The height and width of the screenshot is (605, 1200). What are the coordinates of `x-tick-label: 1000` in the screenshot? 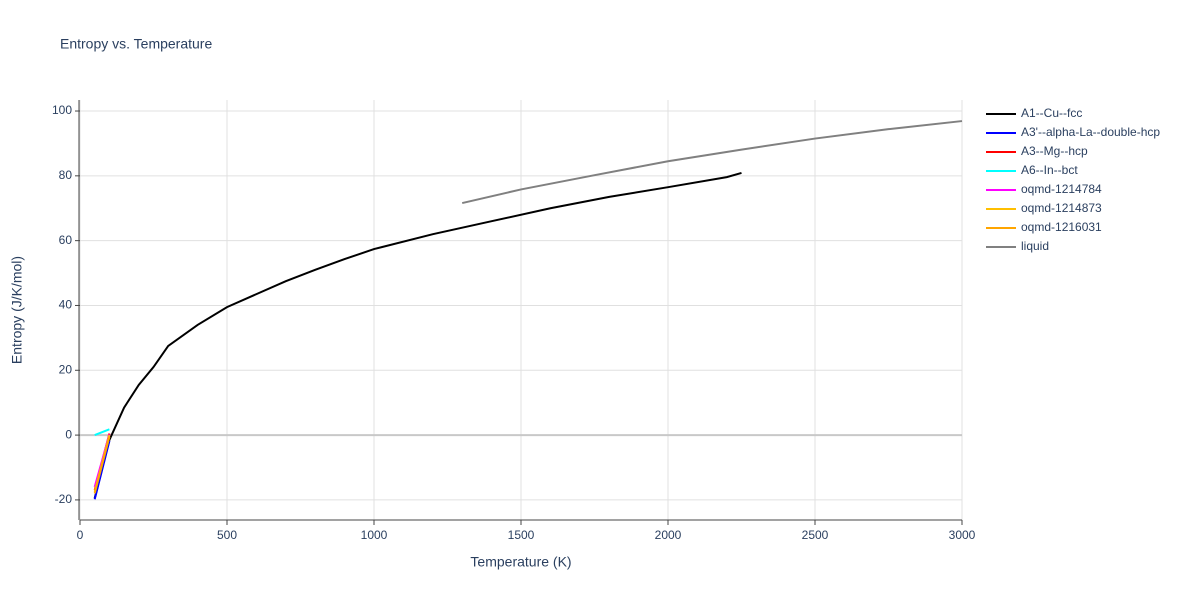 It's located at (374, 535).